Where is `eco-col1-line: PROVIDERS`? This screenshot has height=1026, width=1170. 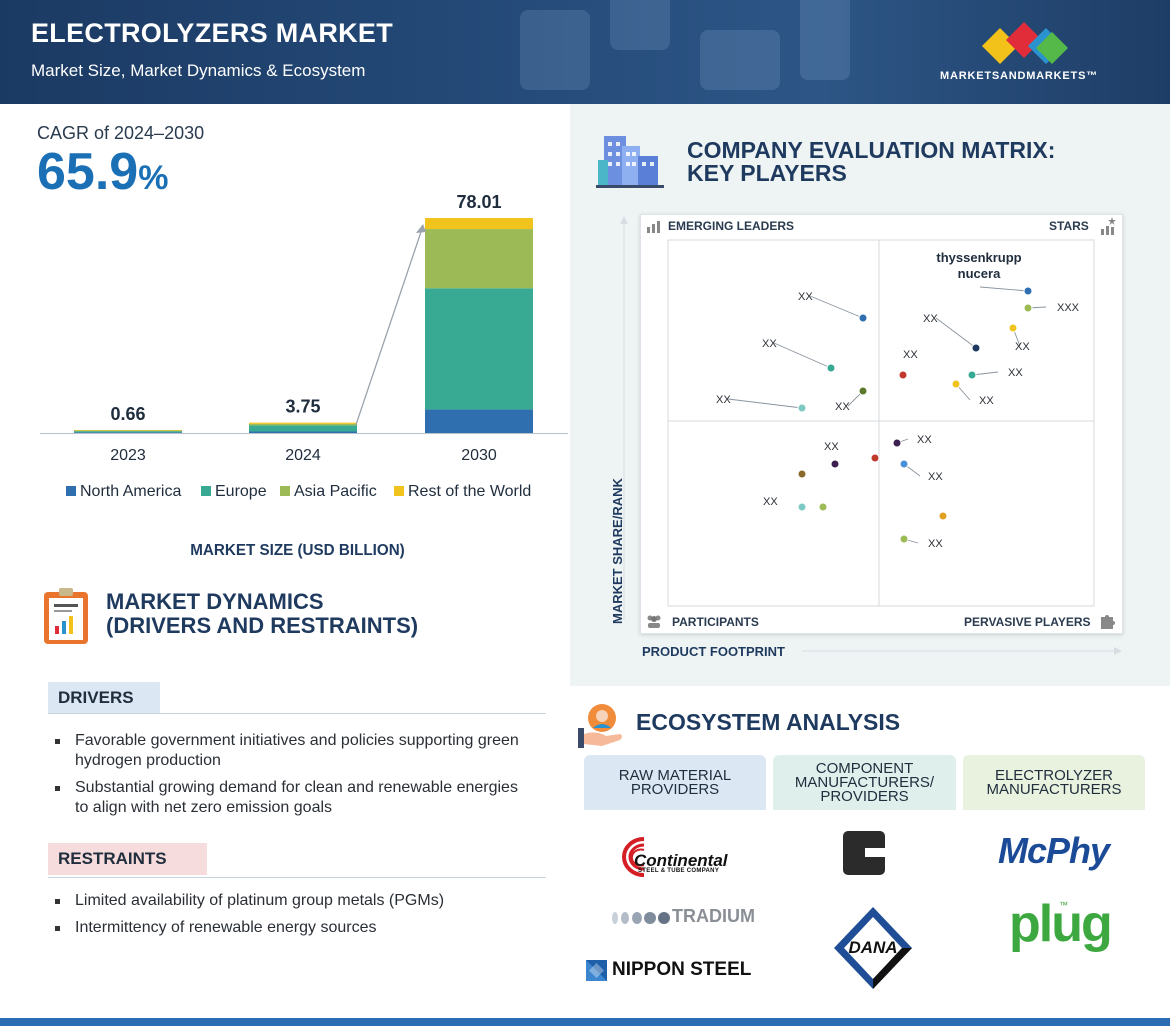 eco-col1-line: PROVIDERS is located at coordinates (675, 789).